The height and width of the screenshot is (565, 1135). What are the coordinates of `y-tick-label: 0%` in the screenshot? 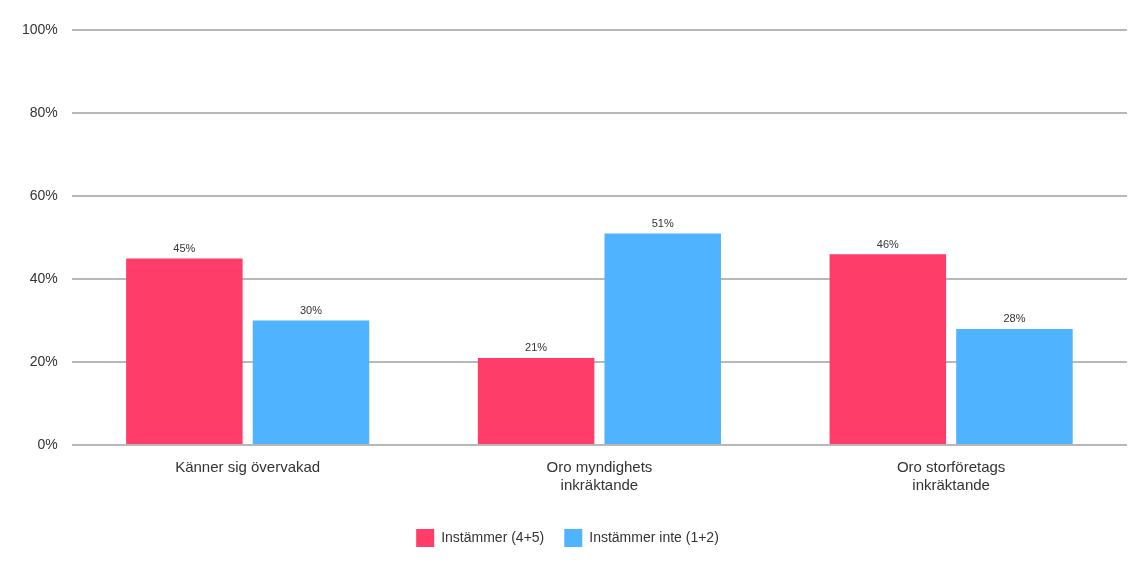 It's located at (47, 443).